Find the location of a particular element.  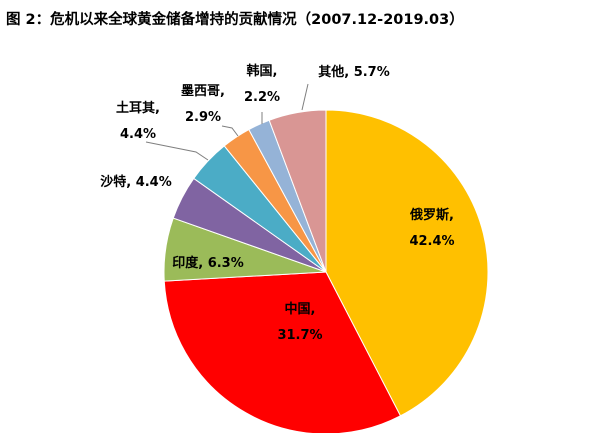

data-label: 4.4% is located at coordinates (138, 134).